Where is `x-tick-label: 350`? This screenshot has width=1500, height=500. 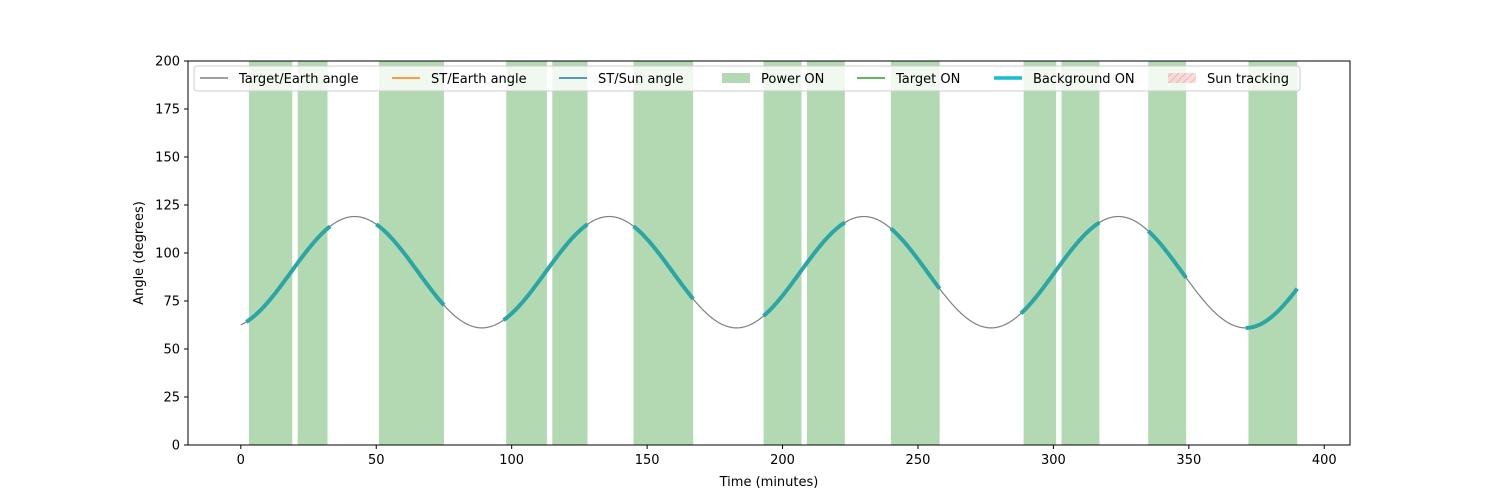
x-tick-label: 350 is located at coordinates (1188, 460).